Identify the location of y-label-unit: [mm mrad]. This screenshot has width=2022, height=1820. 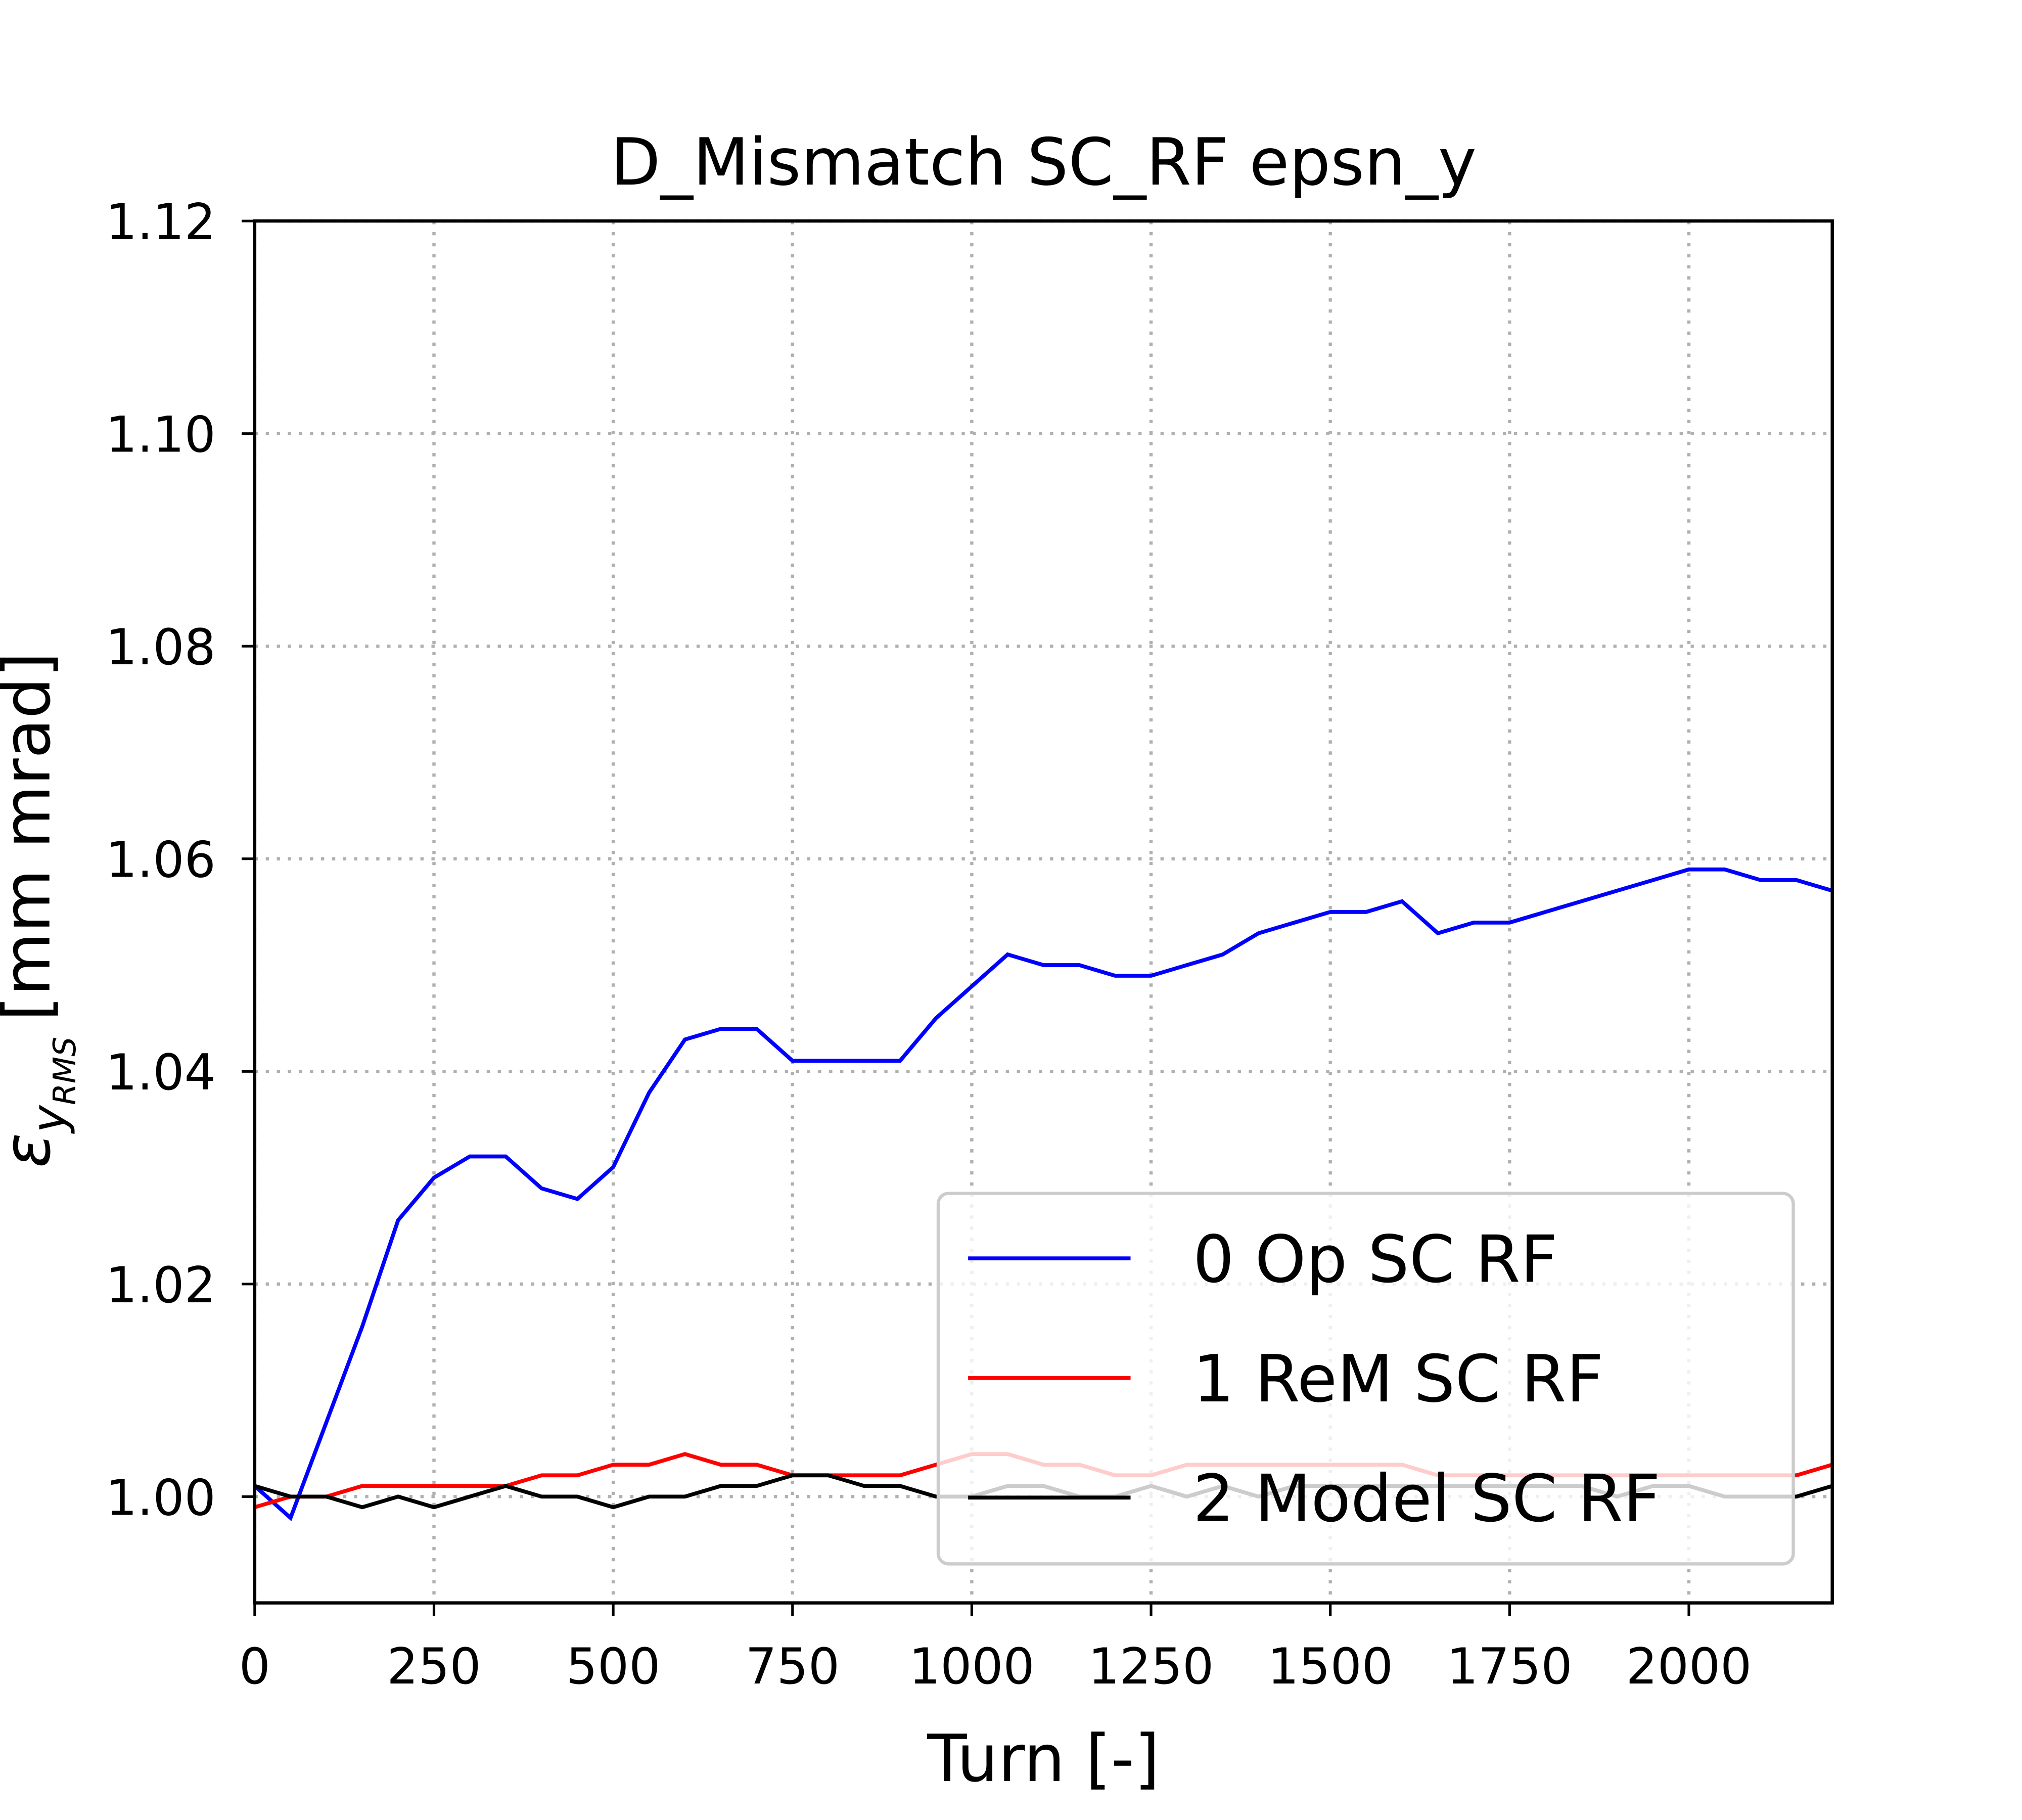
(32, 836).